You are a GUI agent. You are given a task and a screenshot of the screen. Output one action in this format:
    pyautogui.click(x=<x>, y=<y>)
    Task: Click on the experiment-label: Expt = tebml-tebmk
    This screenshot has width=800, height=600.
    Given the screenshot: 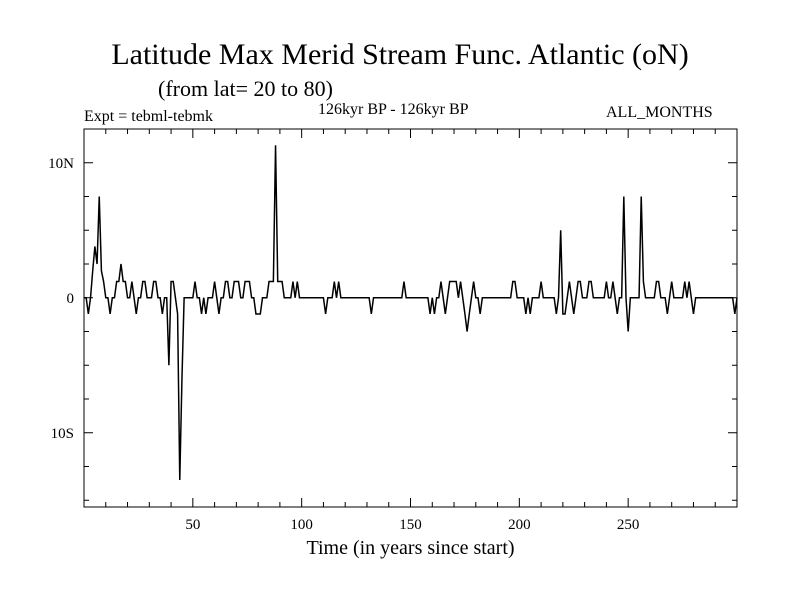 What is the action you would take?
    pyautogui.click(x=148, y=116)
    